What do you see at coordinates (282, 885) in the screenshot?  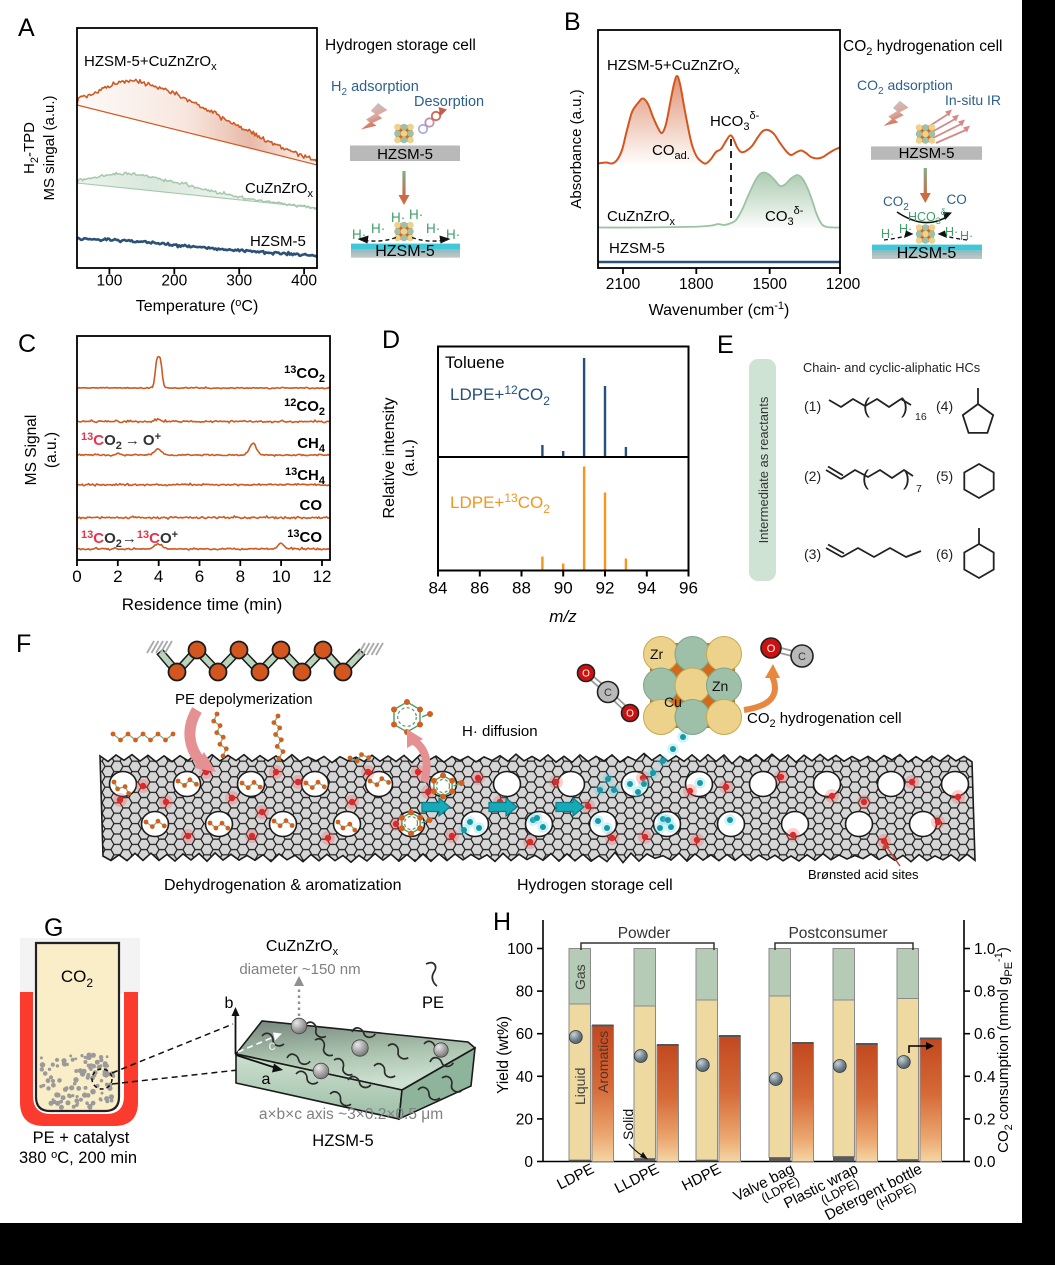 I see `svg-text:Dehydrogenation & aromatizatio: Dehydrogenation & aromatization` at bounding box center [282, 885].